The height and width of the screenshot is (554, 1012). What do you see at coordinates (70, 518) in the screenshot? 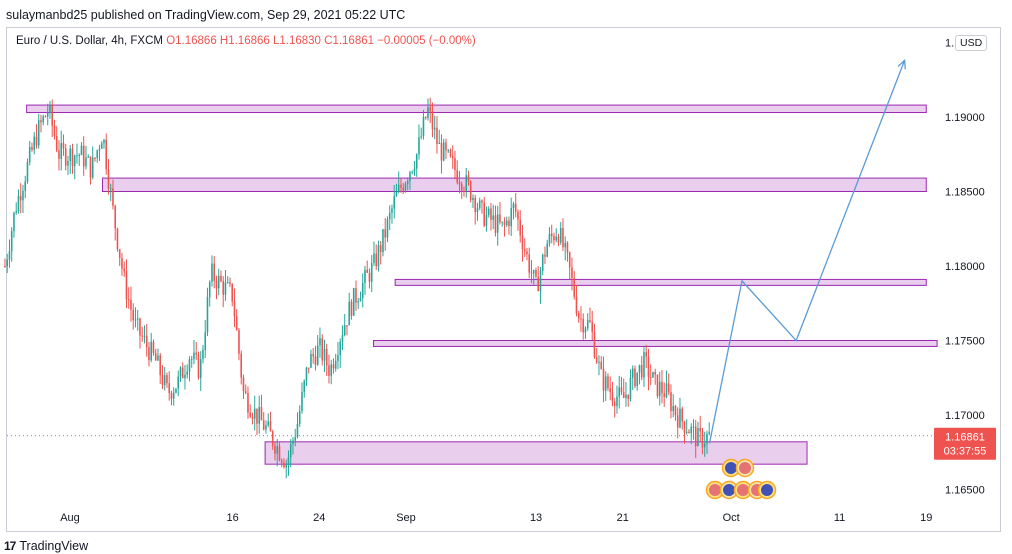
I see `x-tick-label: Aug` at bounding box center [70, 518].